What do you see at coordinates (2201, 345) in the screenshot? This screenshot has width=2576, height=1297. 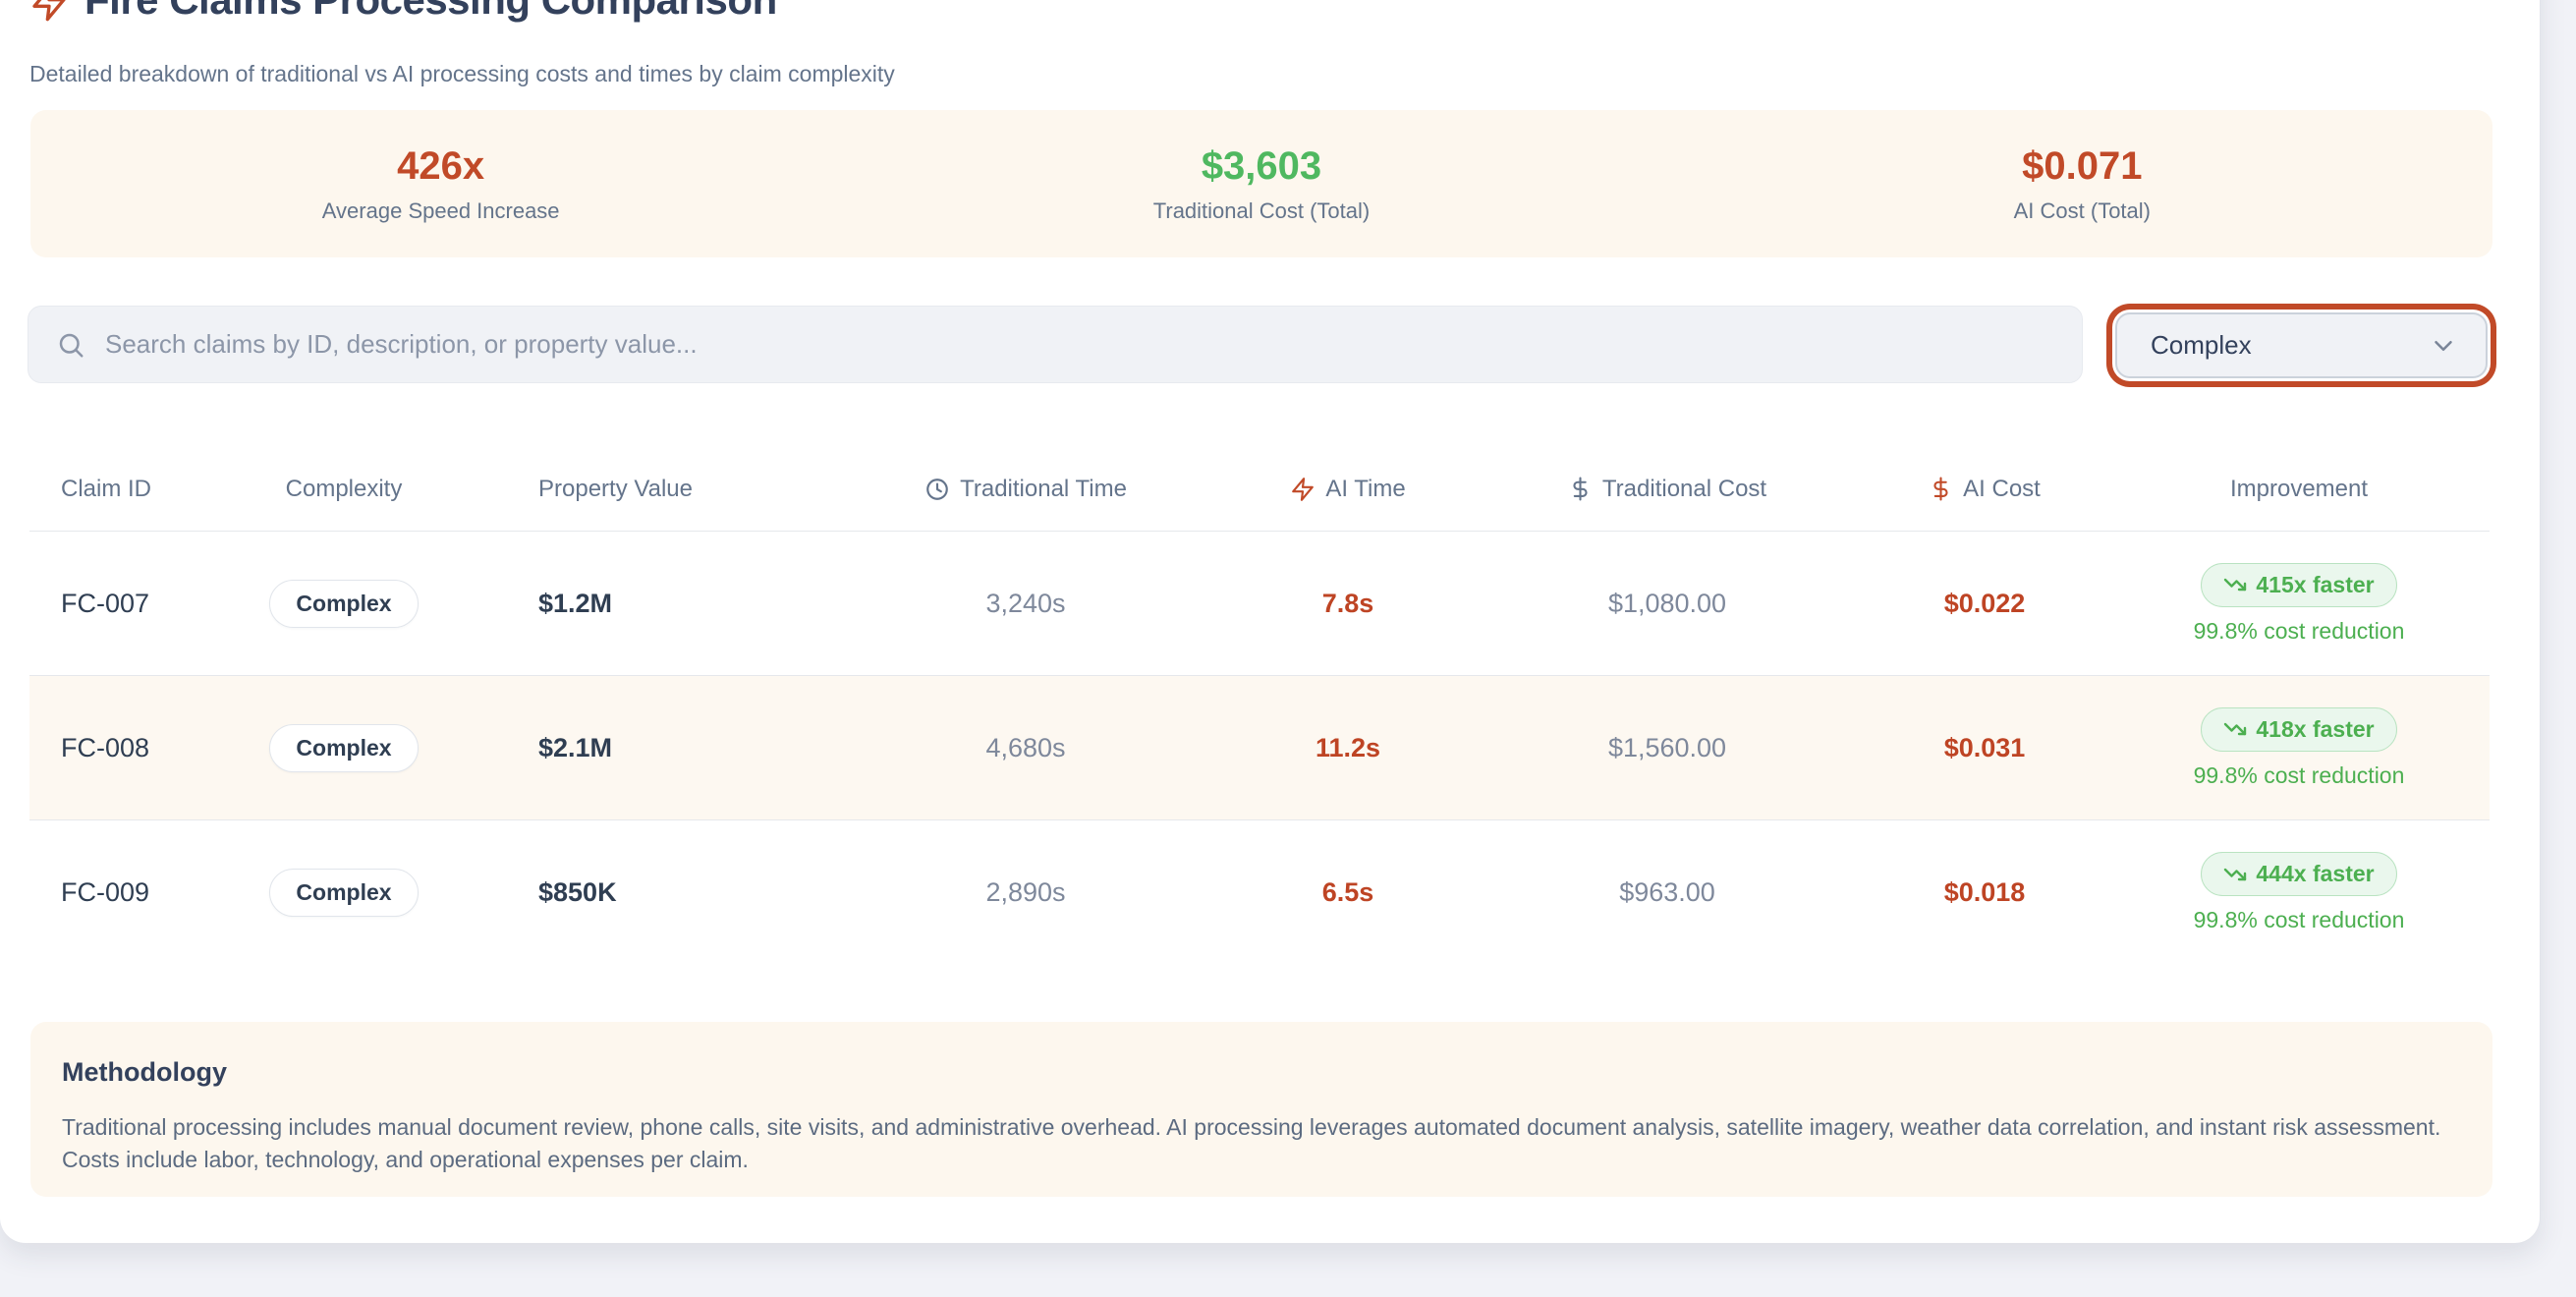 I see `filter-selected-value: Complex` at bounding box center [2201, 345].